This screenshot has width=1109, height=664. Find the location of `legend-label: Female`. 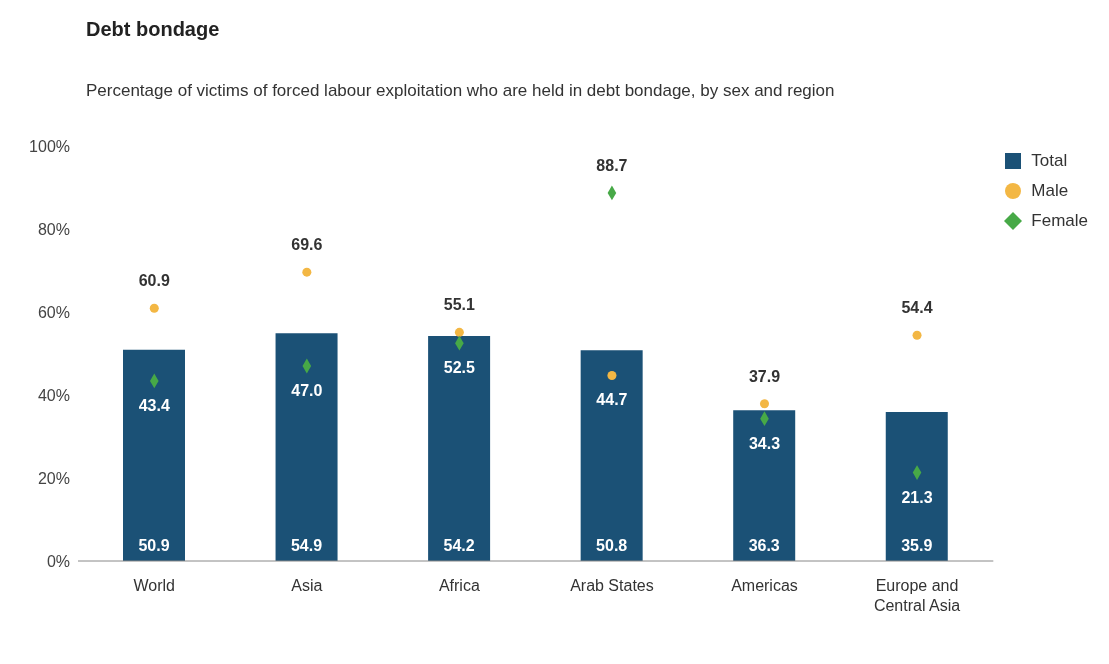

legend-label: Female is located at coordinates (1059, 221).